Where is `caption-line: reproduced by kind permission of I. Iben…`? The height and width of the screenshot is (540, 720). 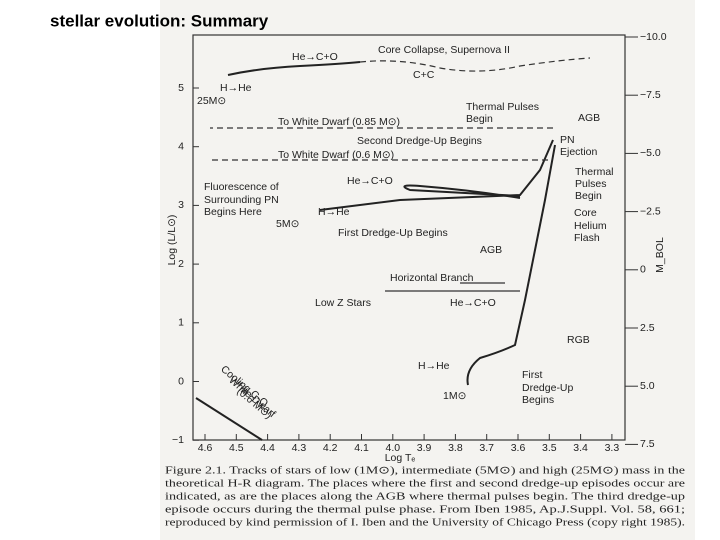 caption-line: reproduced by kind permission of I. Iben… is located at coordinates (425, 522).